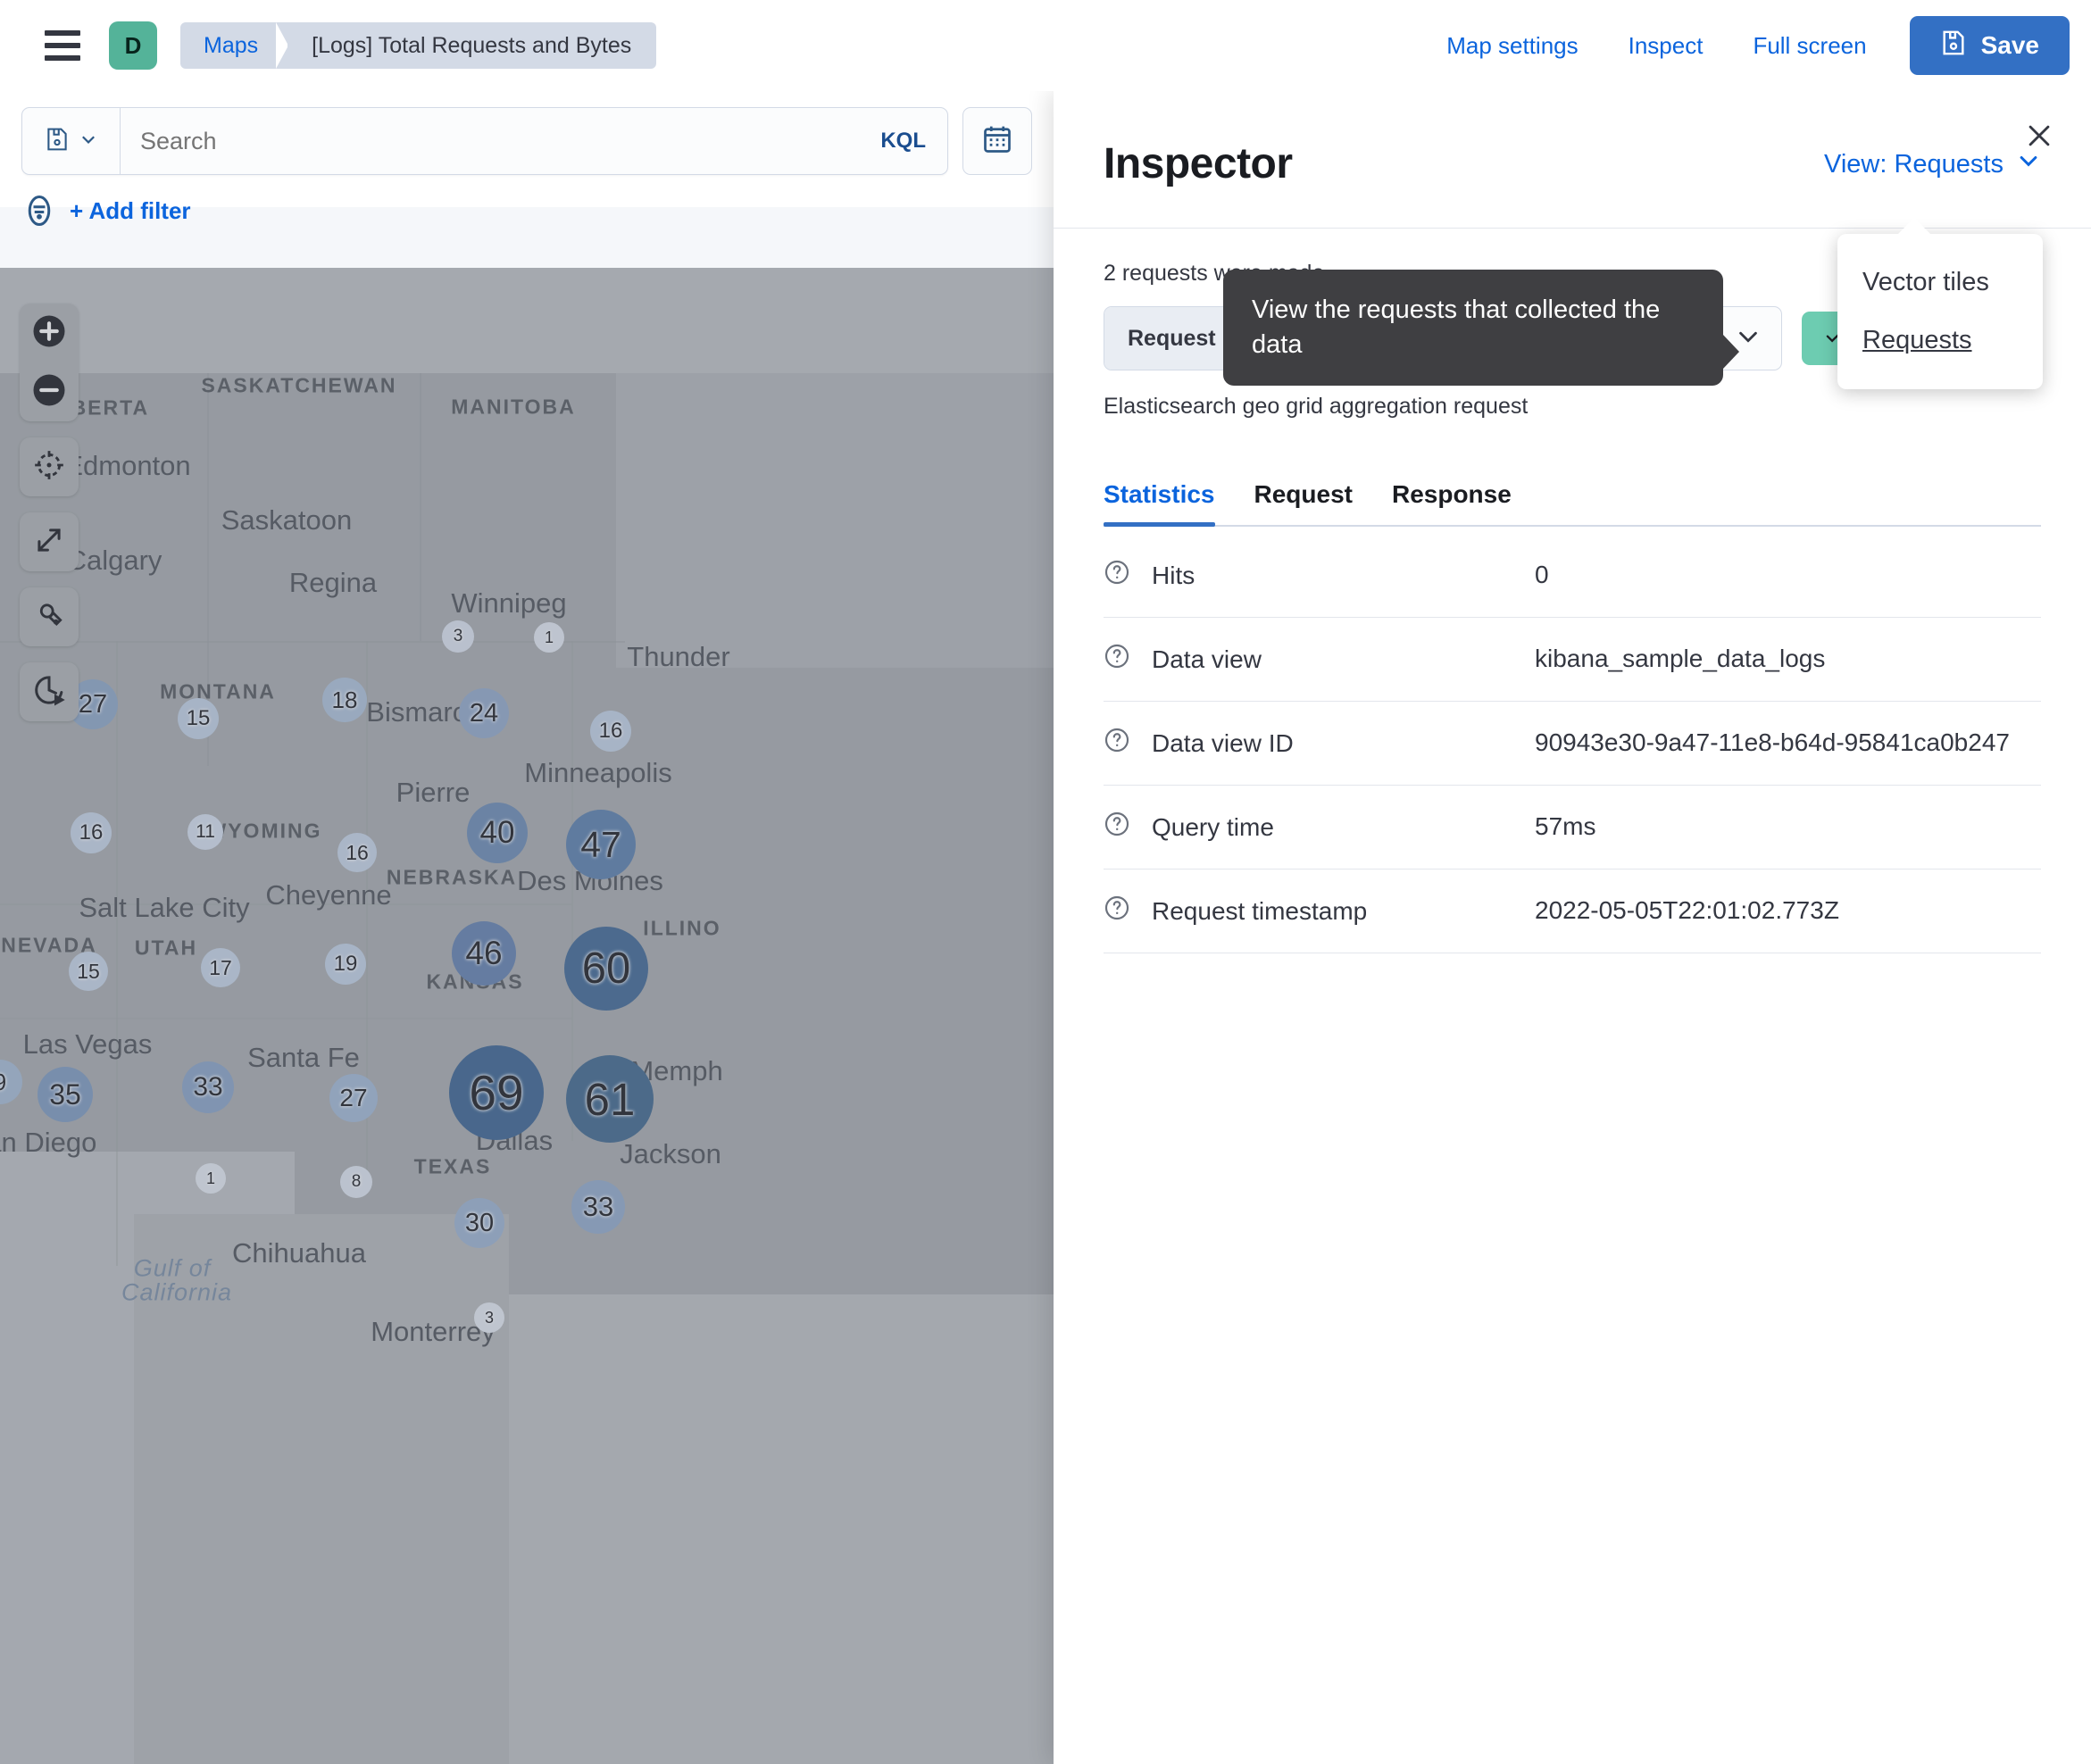 The height and width of the screenshot is (1764, 2091). I want to click on view-selector-button: View: Requests, so click(1932, 164).